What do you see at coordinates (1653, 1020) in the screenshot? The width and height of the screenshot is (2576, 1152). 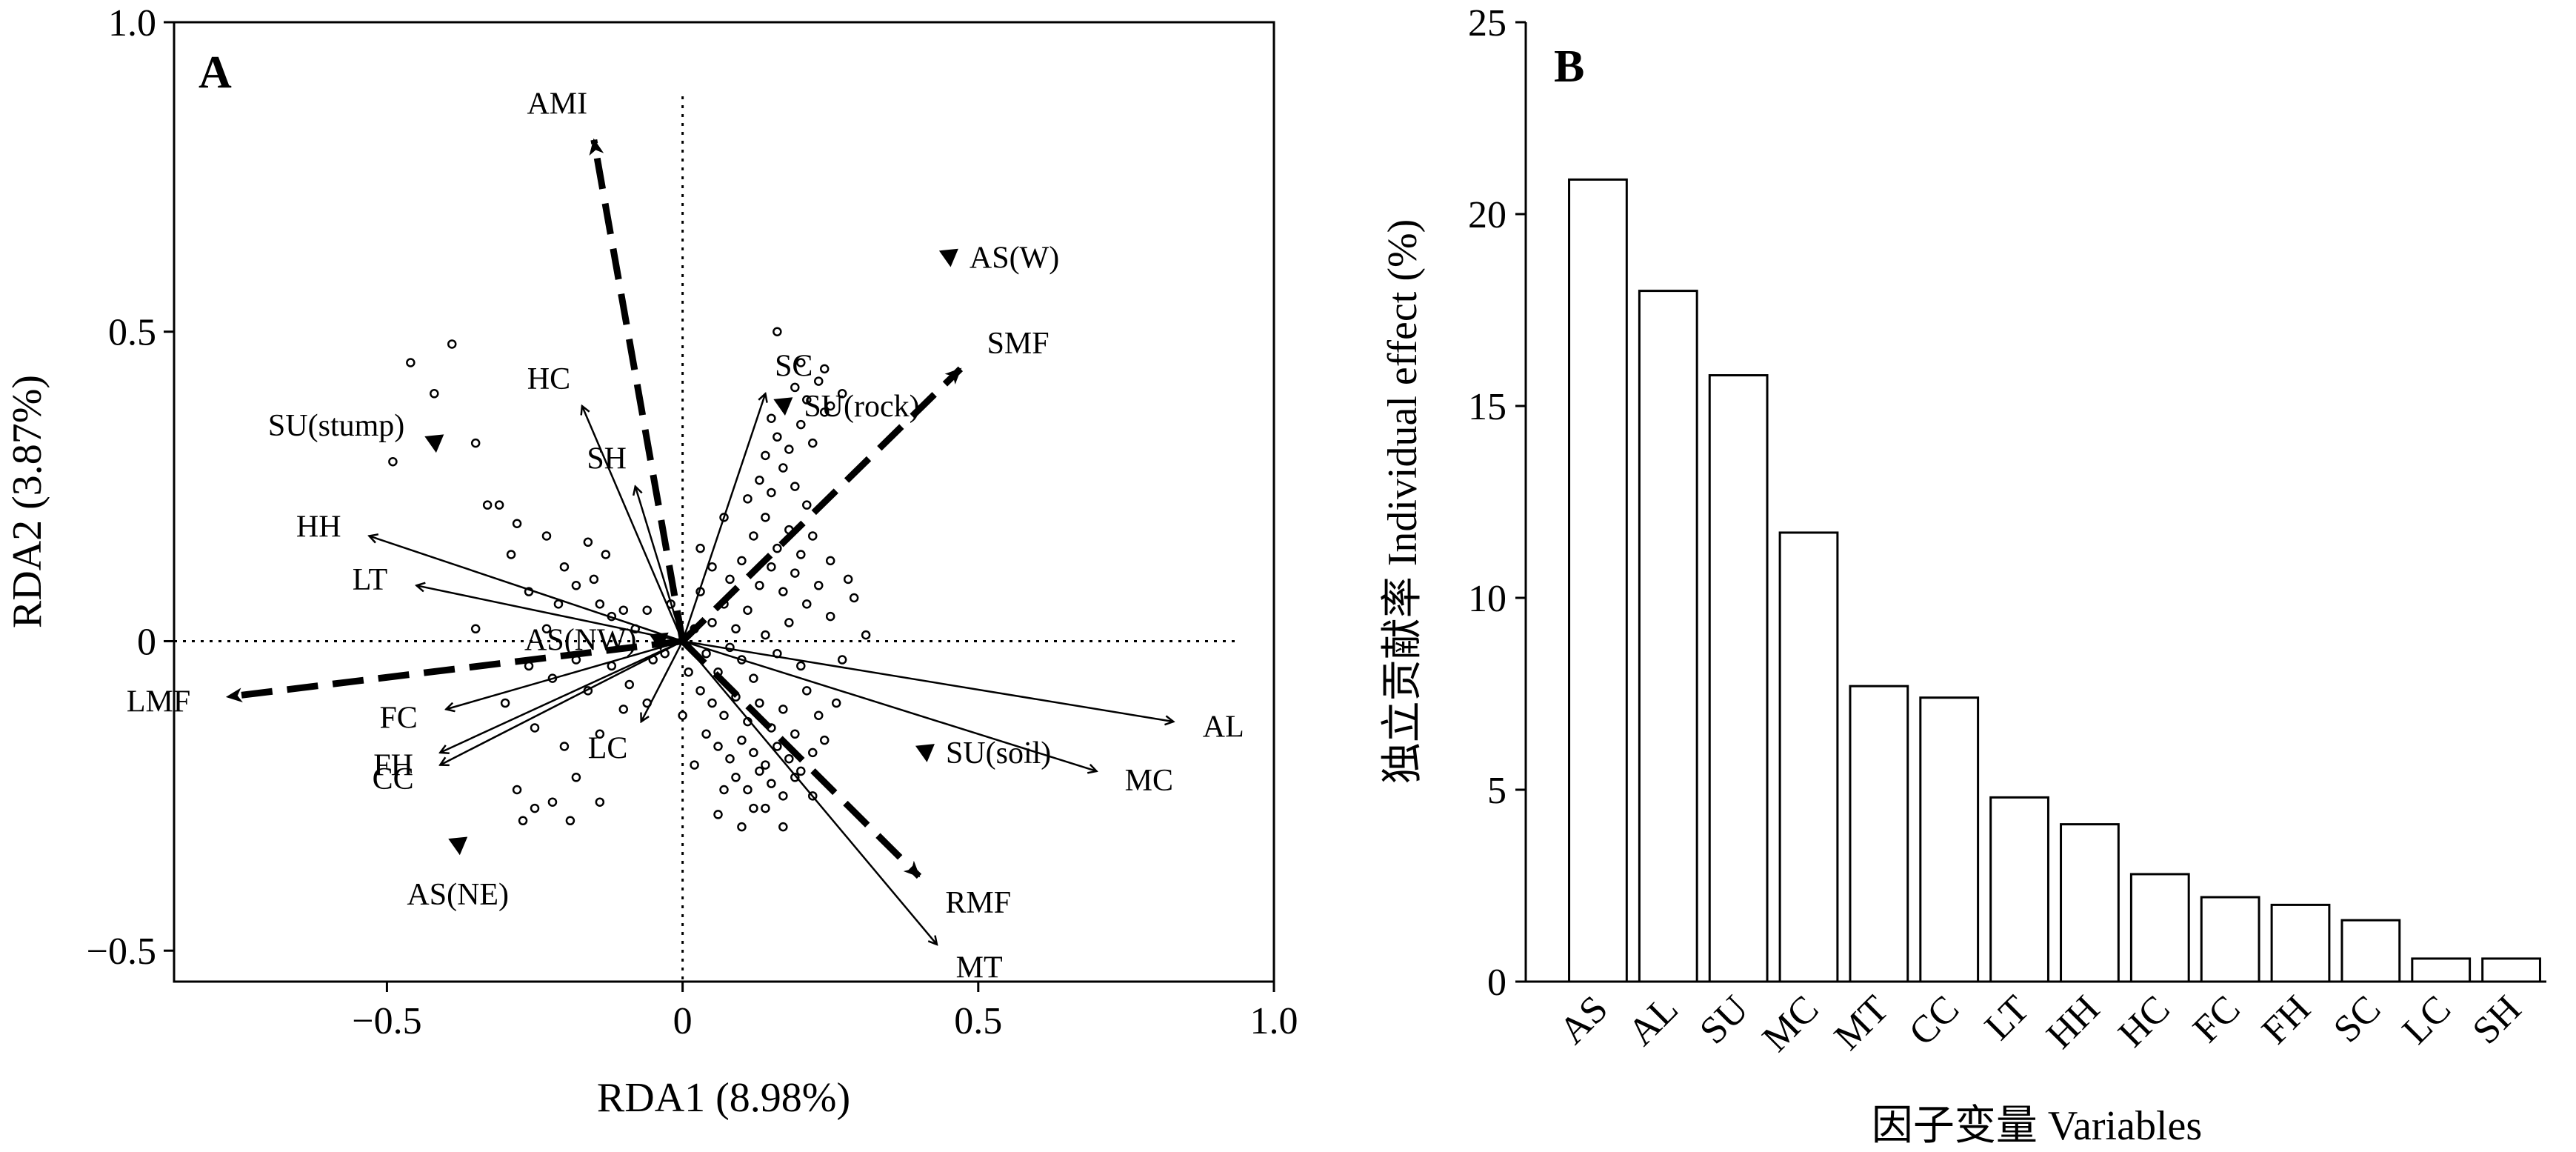 I see `bar-category-label-al: AL` at bounding box center [1653, 1020].